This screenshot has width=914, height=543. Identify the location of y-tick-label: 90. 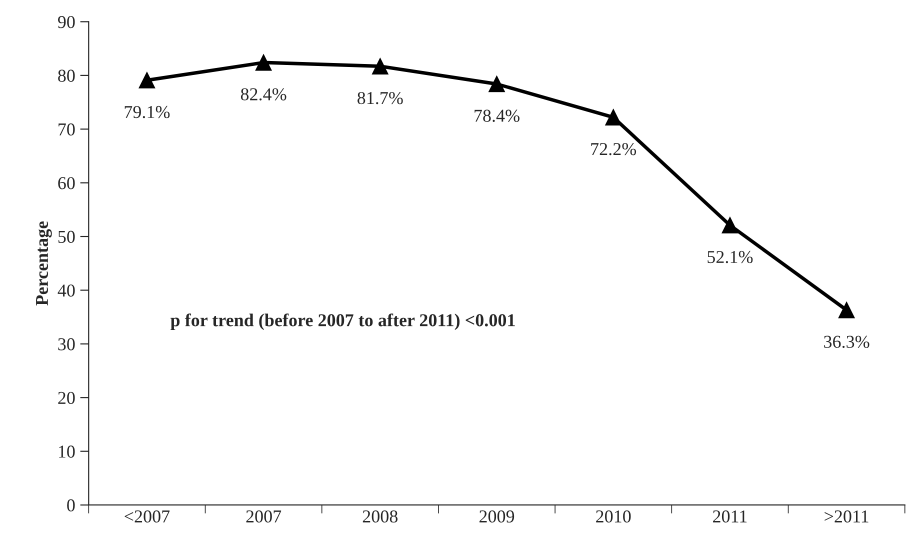
(66, 22).